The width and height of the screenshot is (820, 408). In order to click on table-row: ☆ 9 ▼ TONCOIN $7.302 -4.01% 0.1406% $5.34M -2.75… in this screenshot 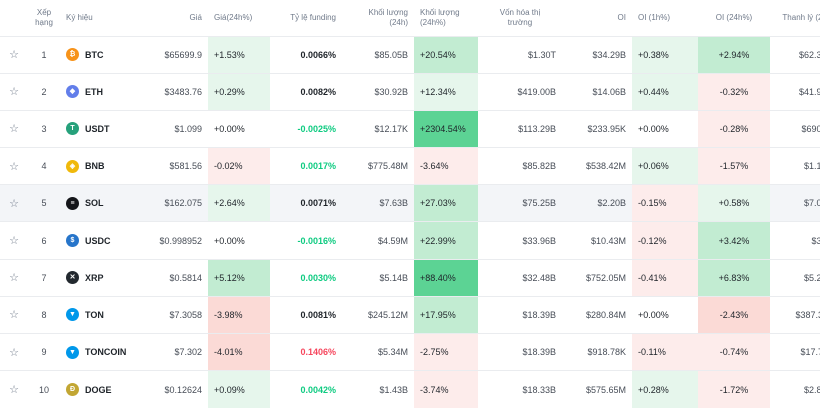, I will do `click(410, 351)`.